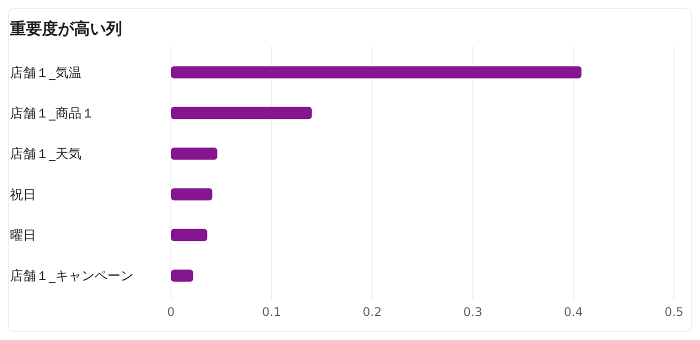  I want to click on y-tick-label: 祝日, so click(23, 195).